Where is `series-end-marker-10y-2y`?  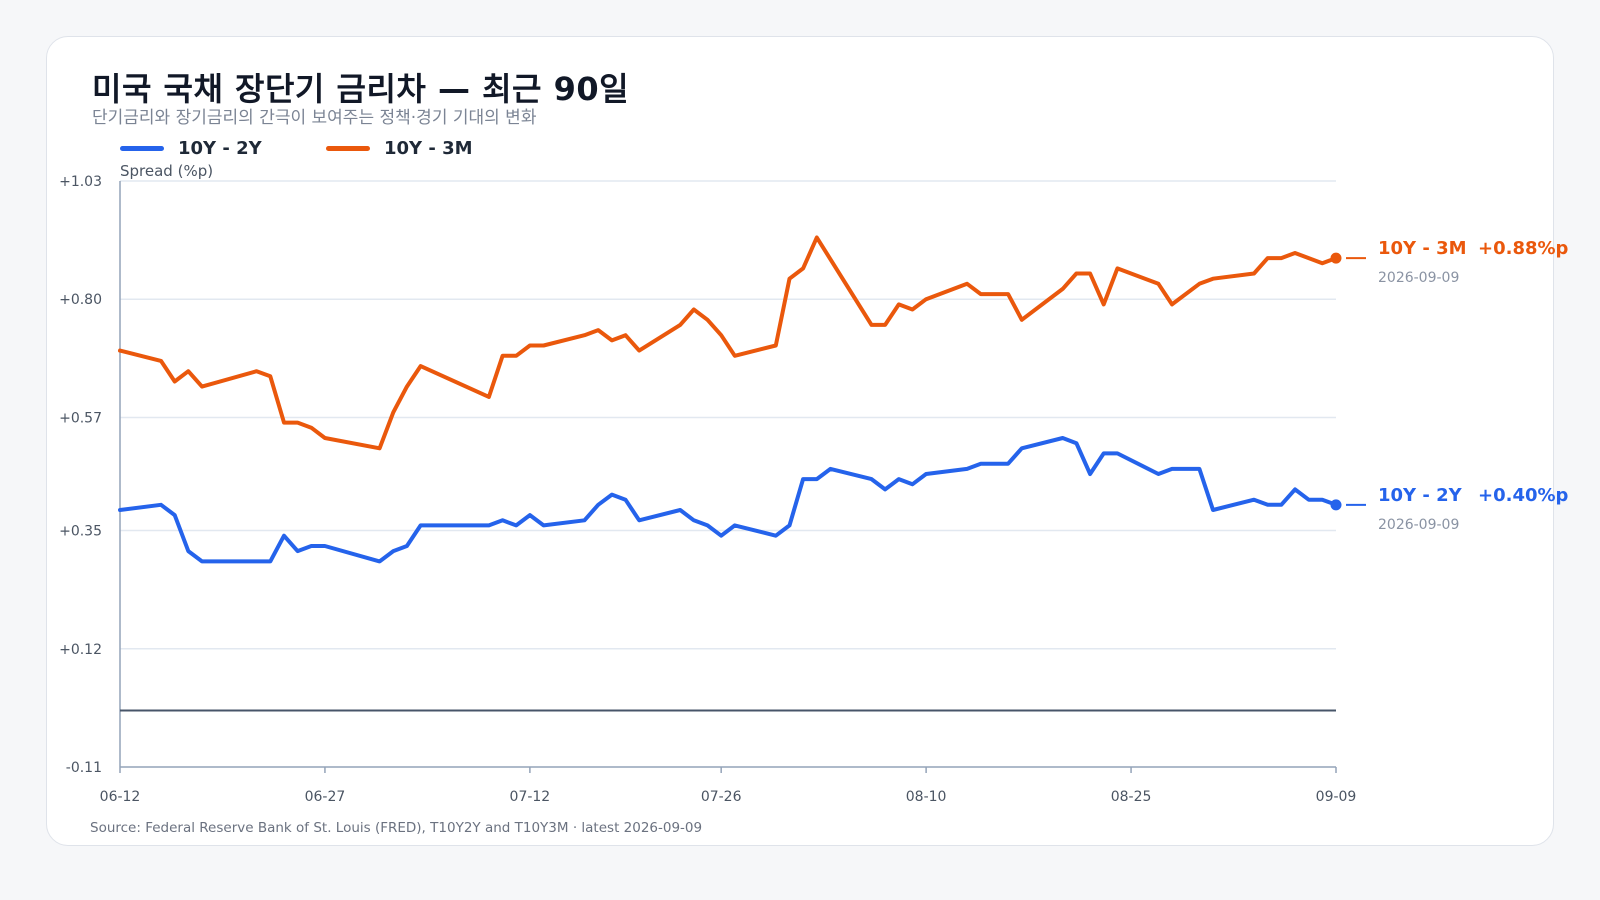
series-end-marker-10y-2y is located at coordinates (1336, 505).